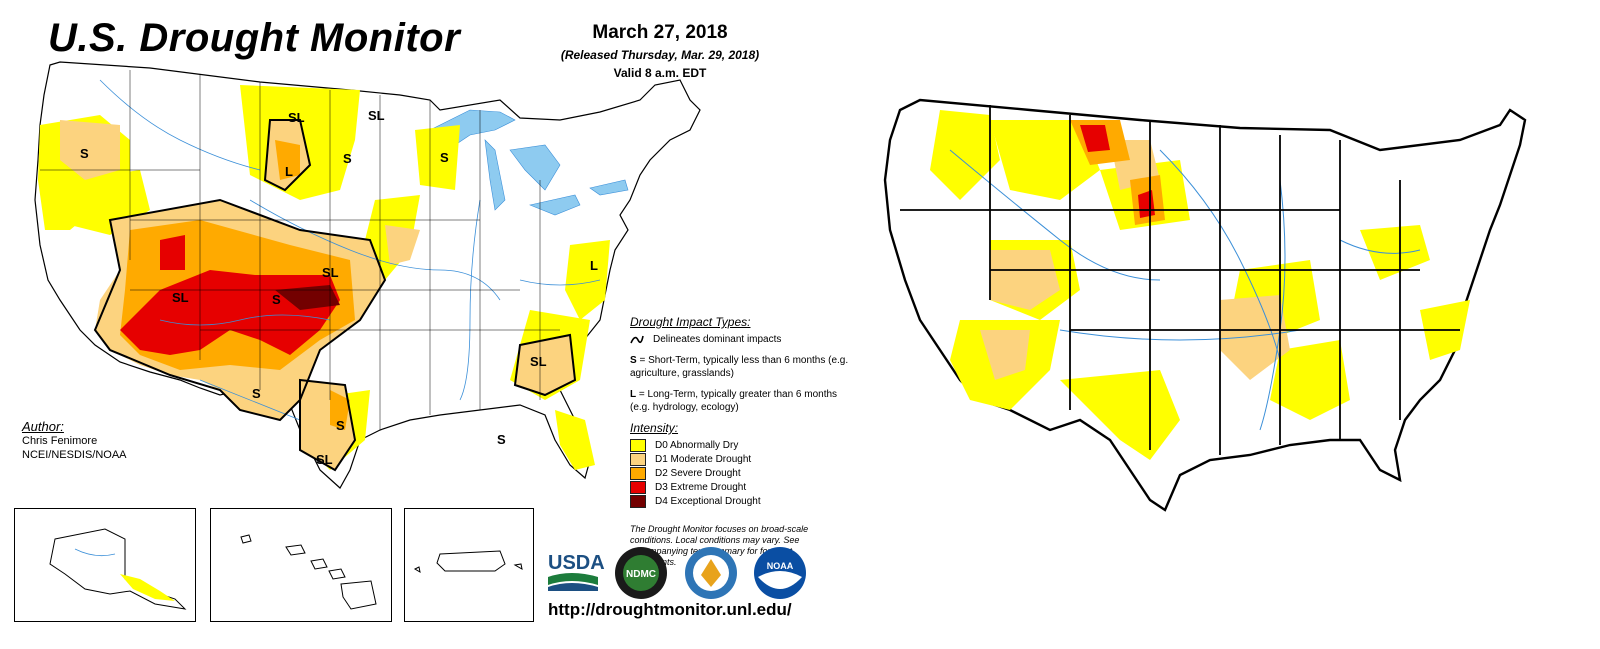 This screenshot has width=1600, height=649. I want to click on legend-swatch-d0, so click(638, 445).